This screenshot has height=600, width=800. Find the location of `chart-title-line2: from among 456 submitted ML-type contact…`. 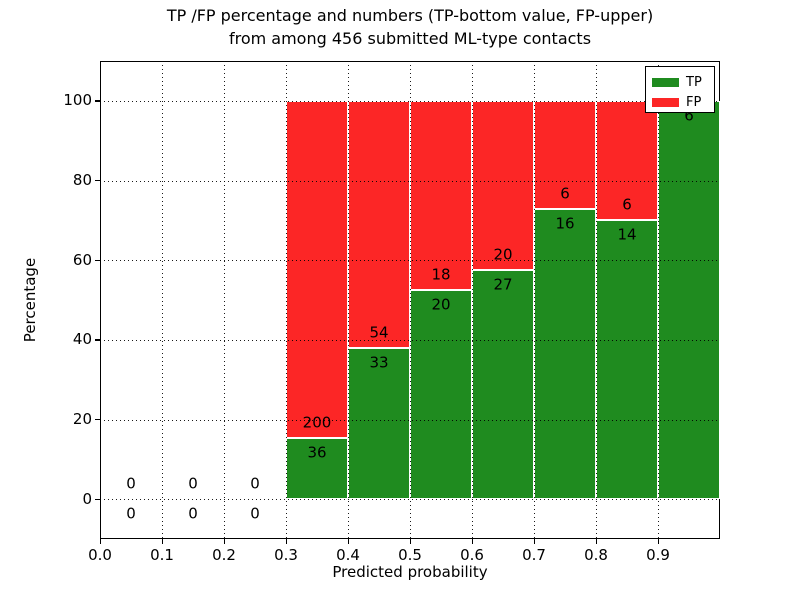

chart-title-line2: from among 456 submitted ML-type contact… is located at coordinates (410, 38).